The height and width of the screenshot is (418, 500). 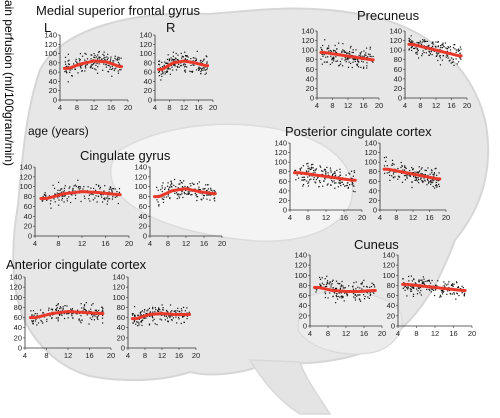 I want to click on y-tick-label: 80, so click(x=143, y=196).